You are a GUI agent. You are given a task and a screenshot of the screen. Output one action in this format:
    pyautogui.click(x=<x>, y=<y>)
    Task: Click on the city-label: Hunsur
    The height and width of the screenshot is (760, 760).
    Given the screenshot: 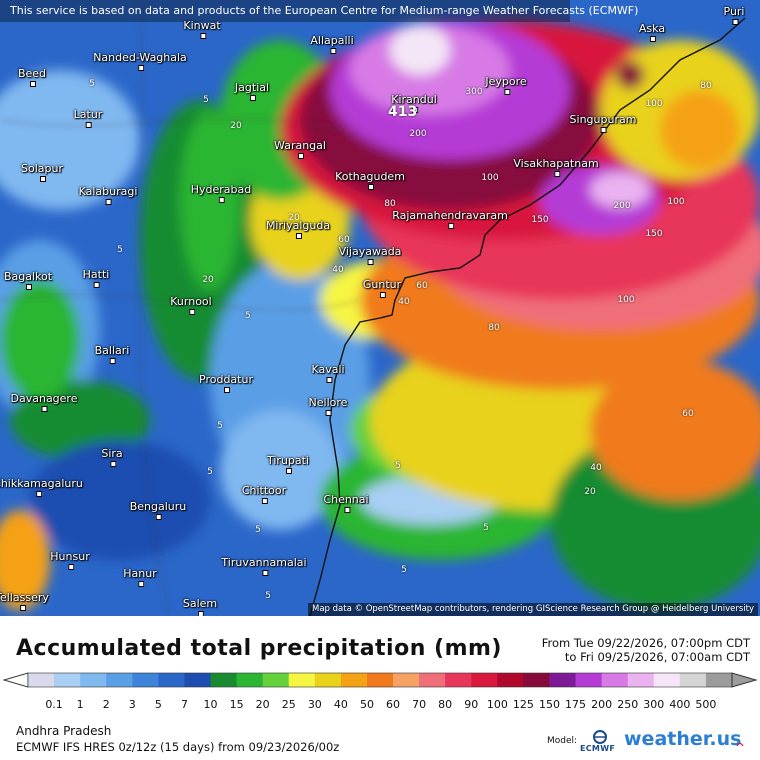 What is the action you would take?
    pyautogui.click(x=70, y=560)
    